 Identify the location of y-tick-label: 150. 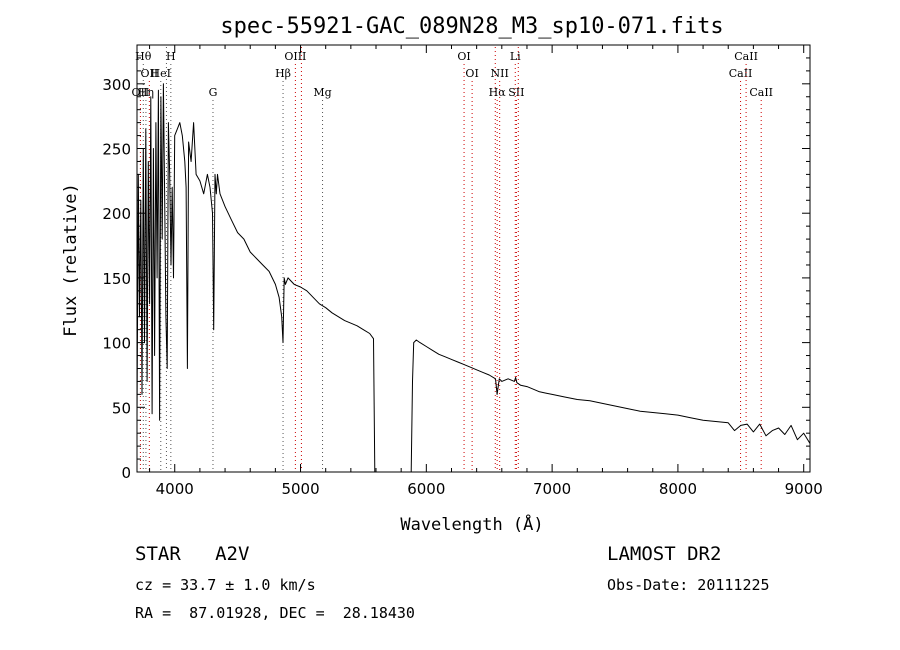
(116, 279).